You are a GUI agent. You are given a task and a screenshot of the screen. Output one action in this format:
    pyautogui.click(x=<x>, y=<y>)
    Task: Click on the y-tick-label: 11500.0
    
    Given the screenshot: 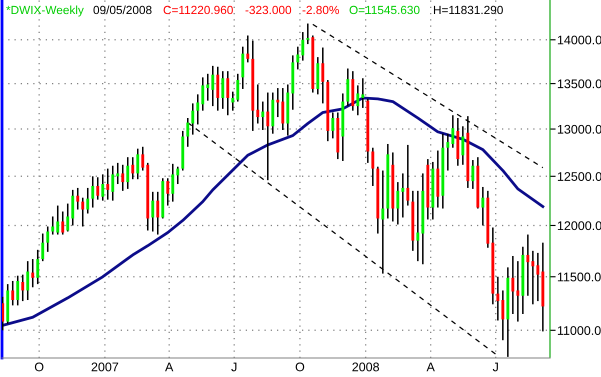 What is the action you would take?
    pyautogui.click(x=579, y=277)
    